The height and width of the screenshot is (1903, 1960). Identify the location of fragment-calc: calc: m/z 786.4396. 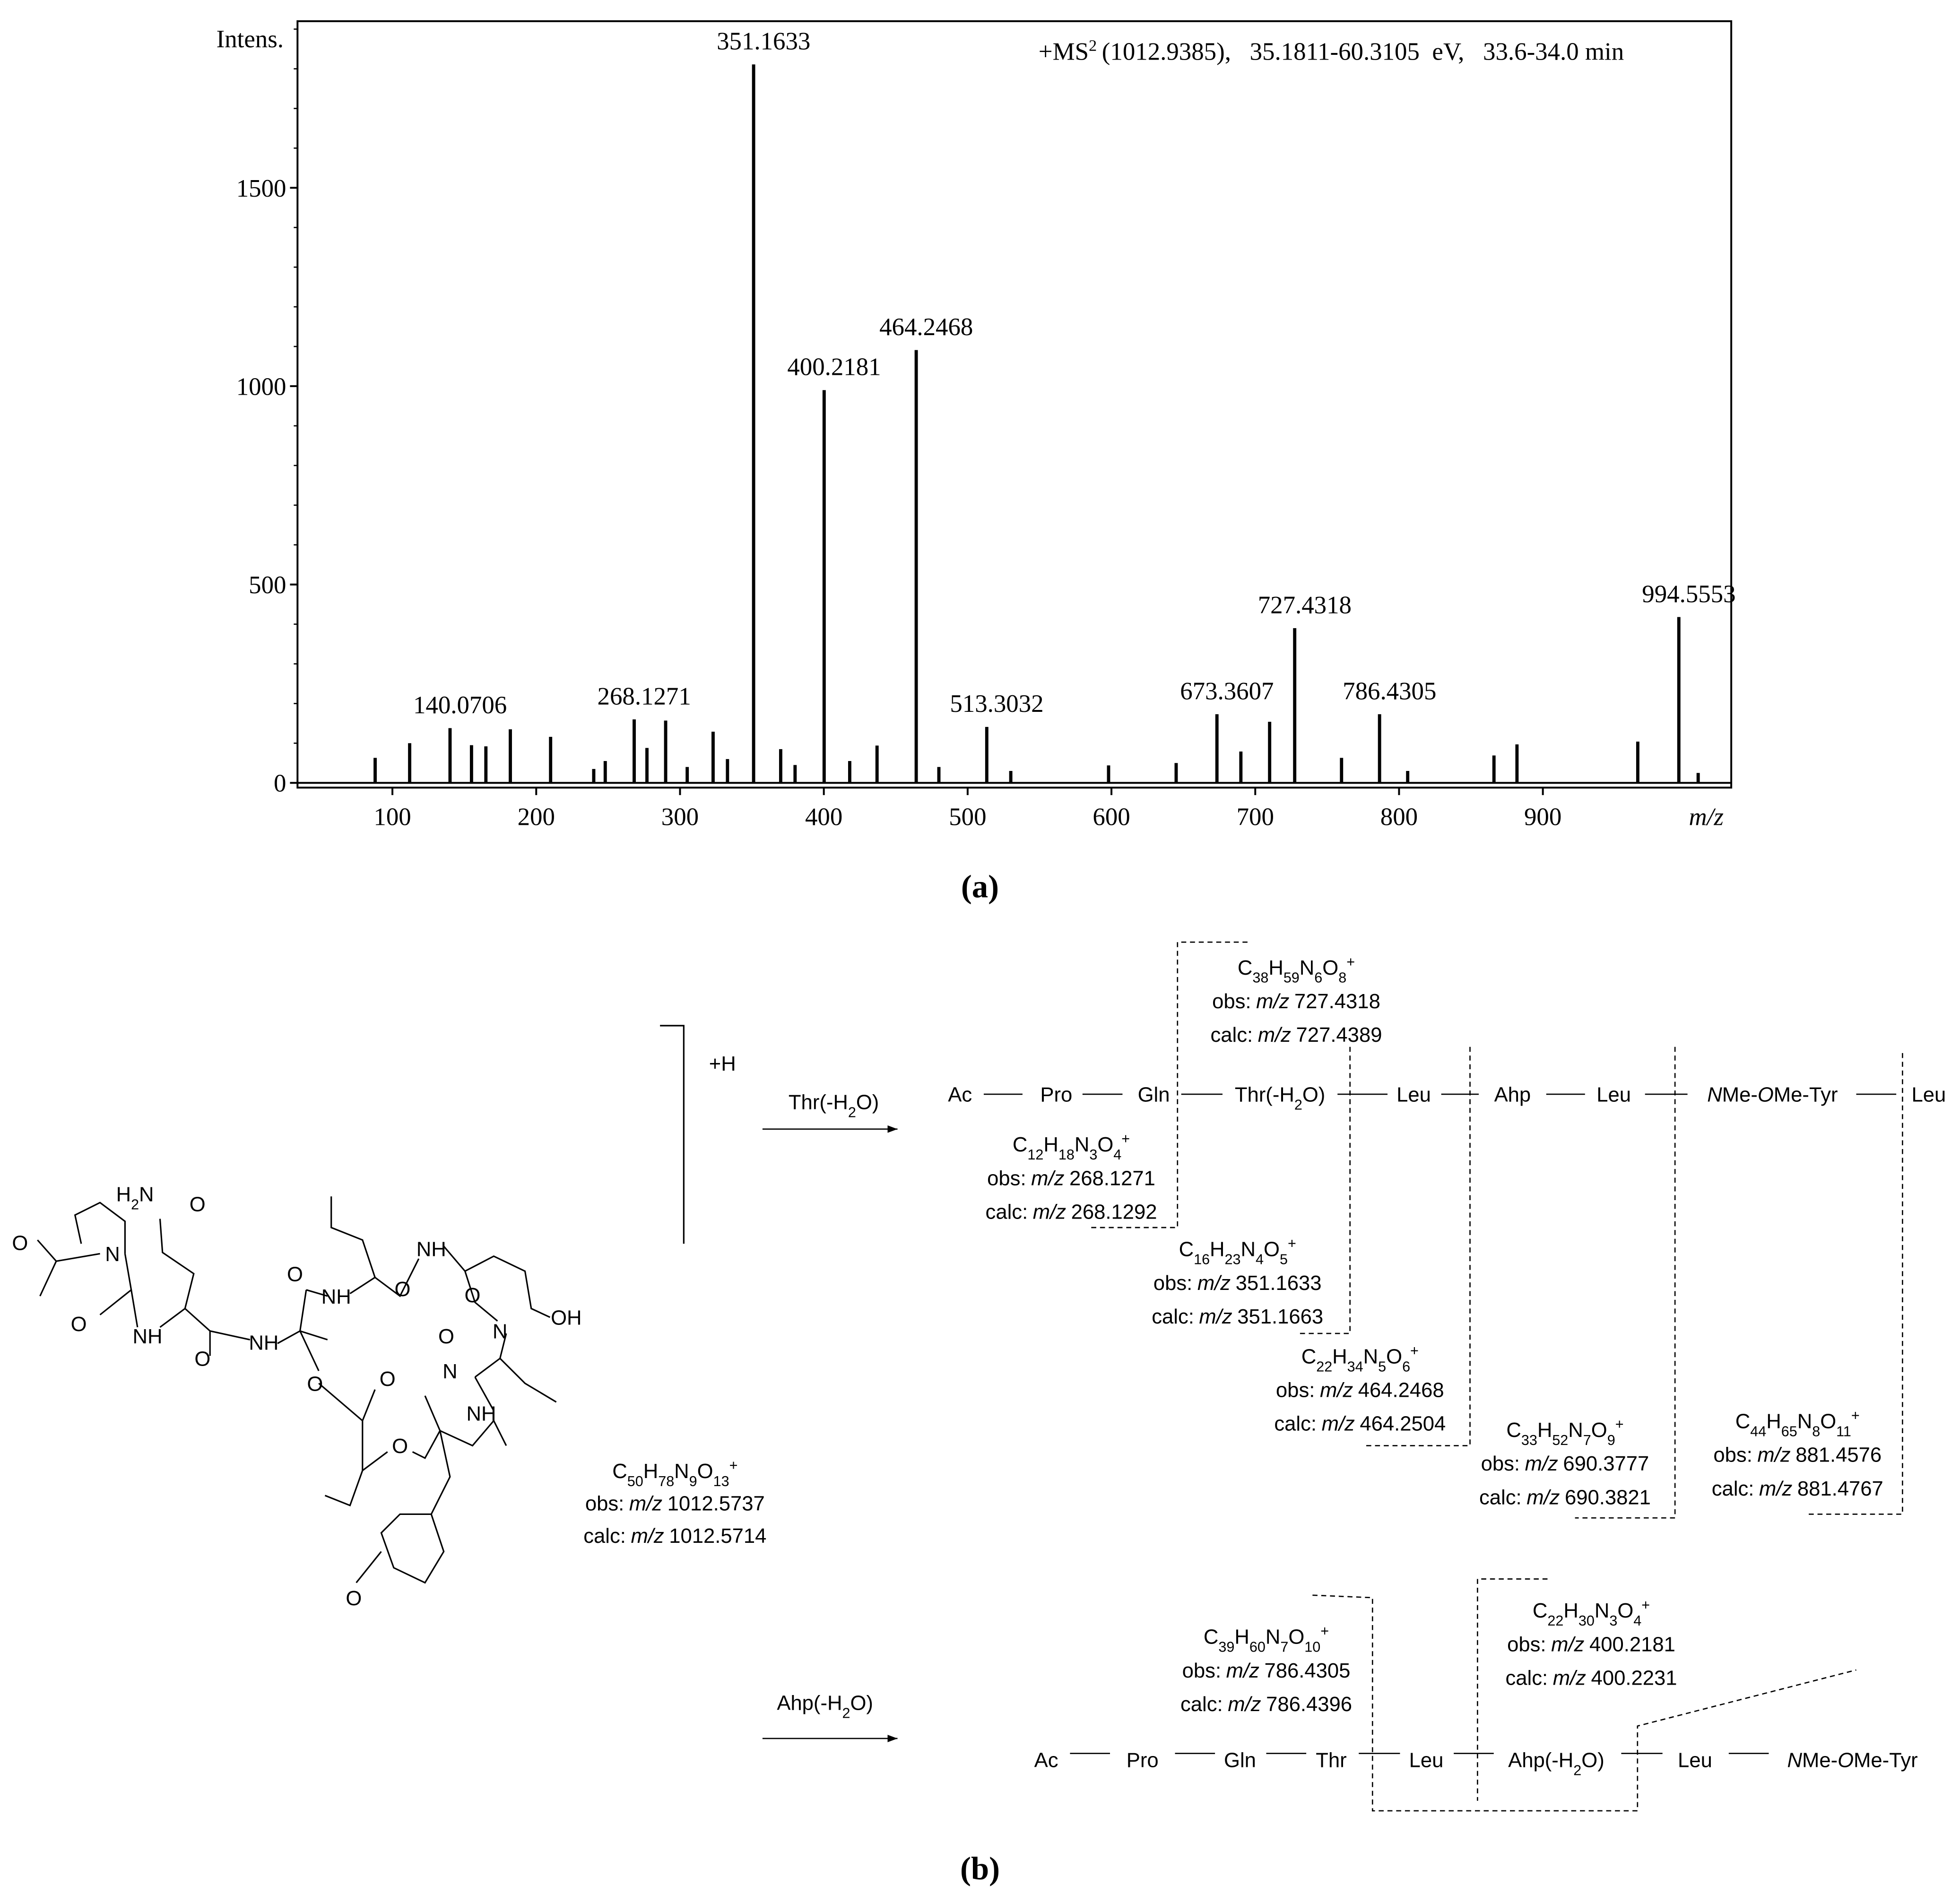
(1266, 1705).